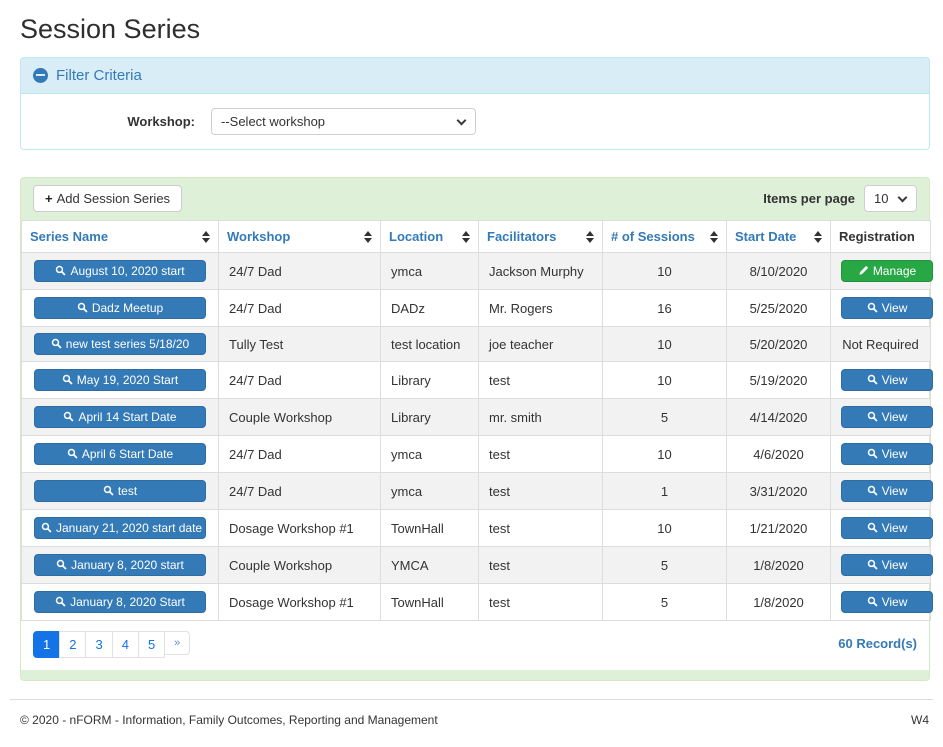 Image resolution: width=943 pixels, height=747 pixels. What do you see at coordinates (127, 491) in the screenshot?
I see `series-name-label: test` at bounding box center [127, 491].